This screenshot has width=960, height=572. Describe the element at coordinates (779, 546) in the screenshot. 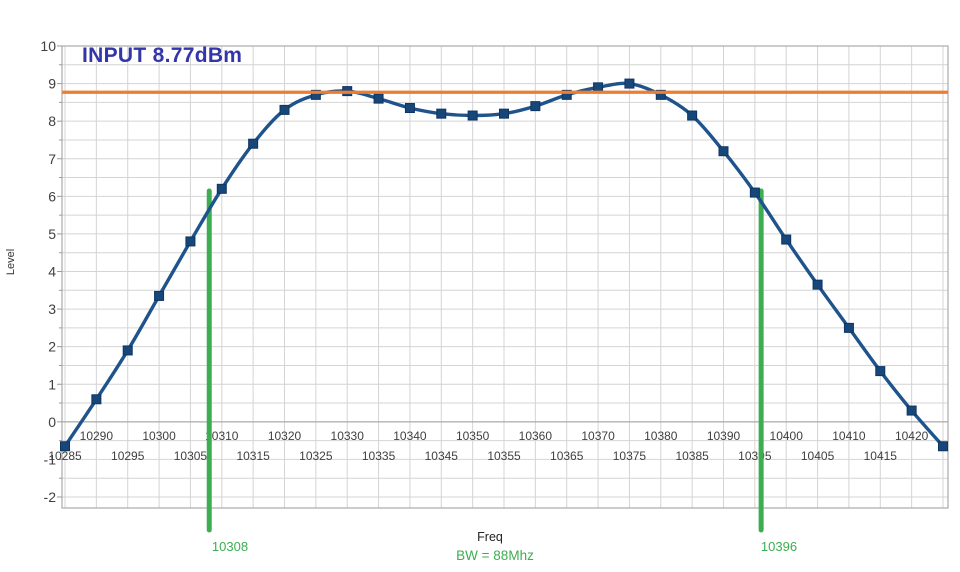

I see `band-edge-label-right: 10396` at that location.